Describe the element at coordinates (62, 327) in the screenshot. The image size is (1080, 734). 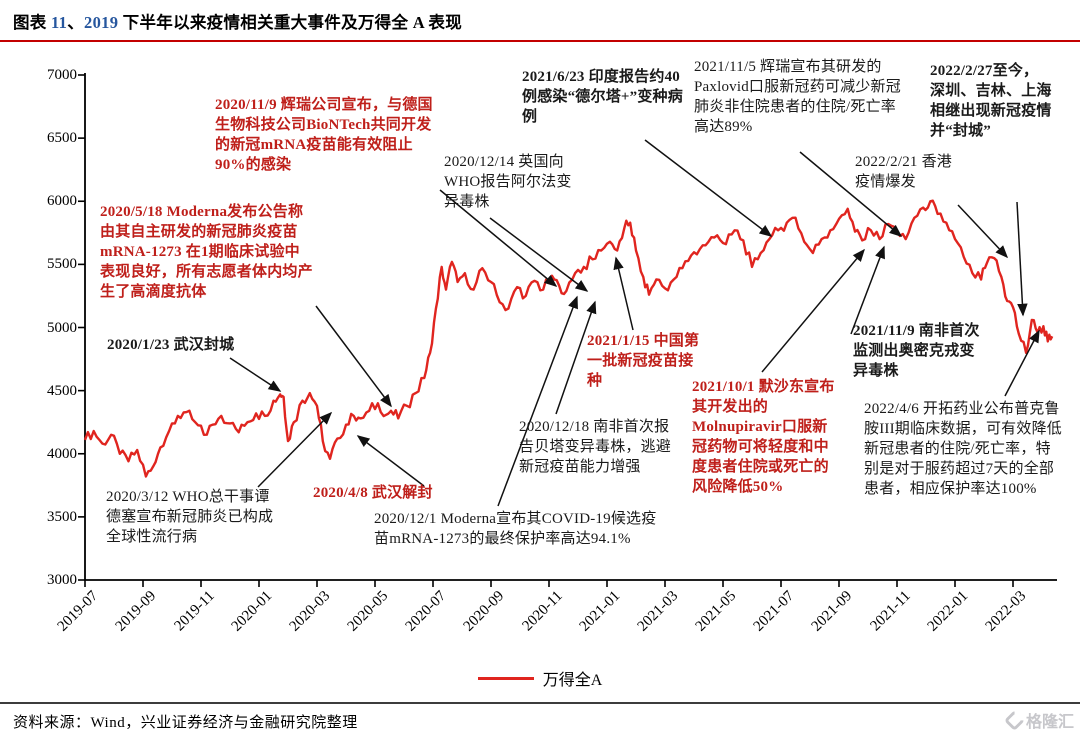
I see `y-axis-tick-label: 5000` at that location.